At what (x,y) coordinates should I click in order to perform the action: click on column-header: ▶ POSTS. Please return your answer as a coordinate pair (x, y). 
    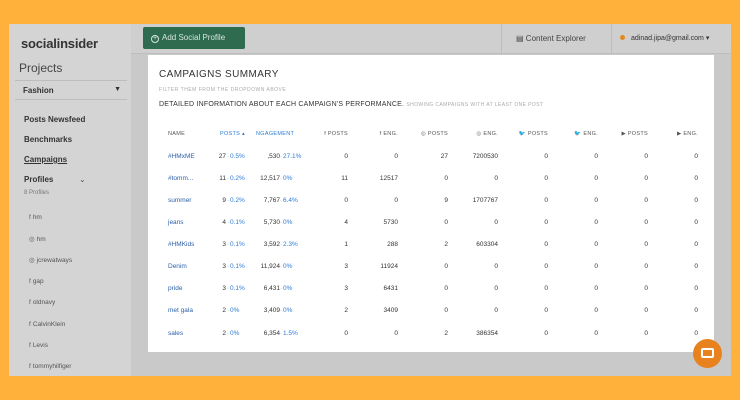
    Looking at the image, I should click on (634, 134).